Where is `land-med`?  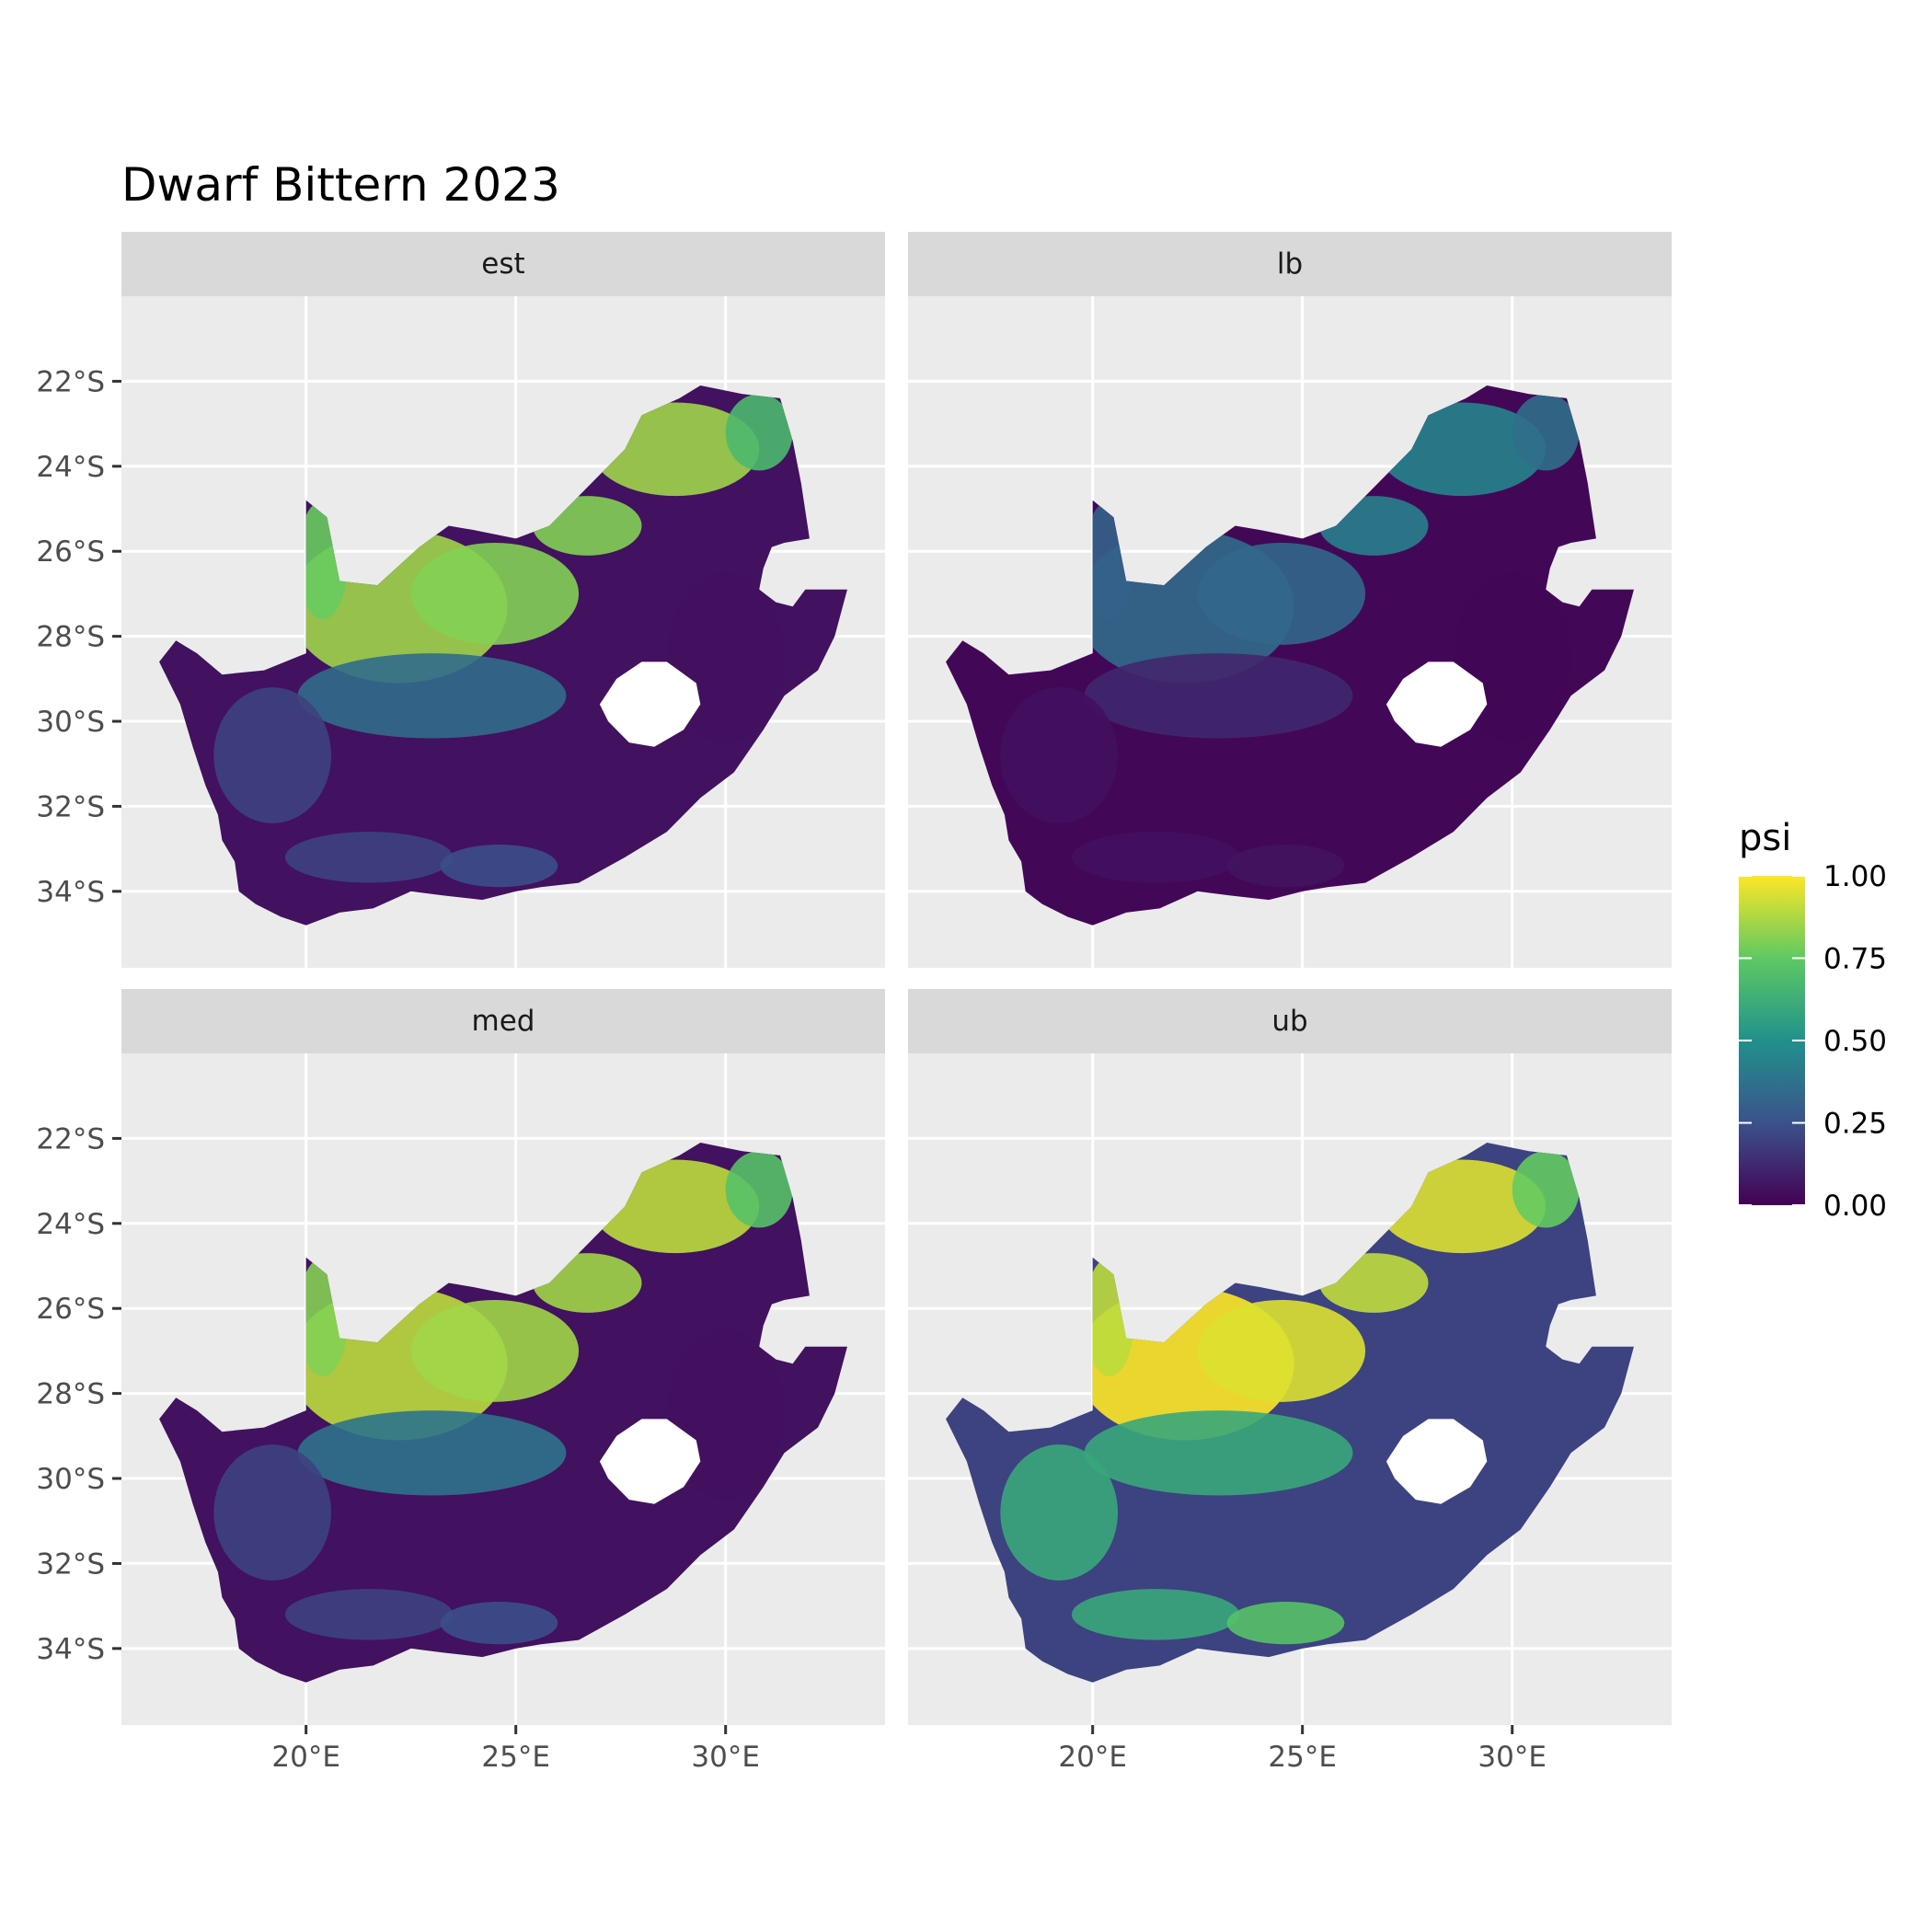 land-med is located at coordinates (503, 1413).